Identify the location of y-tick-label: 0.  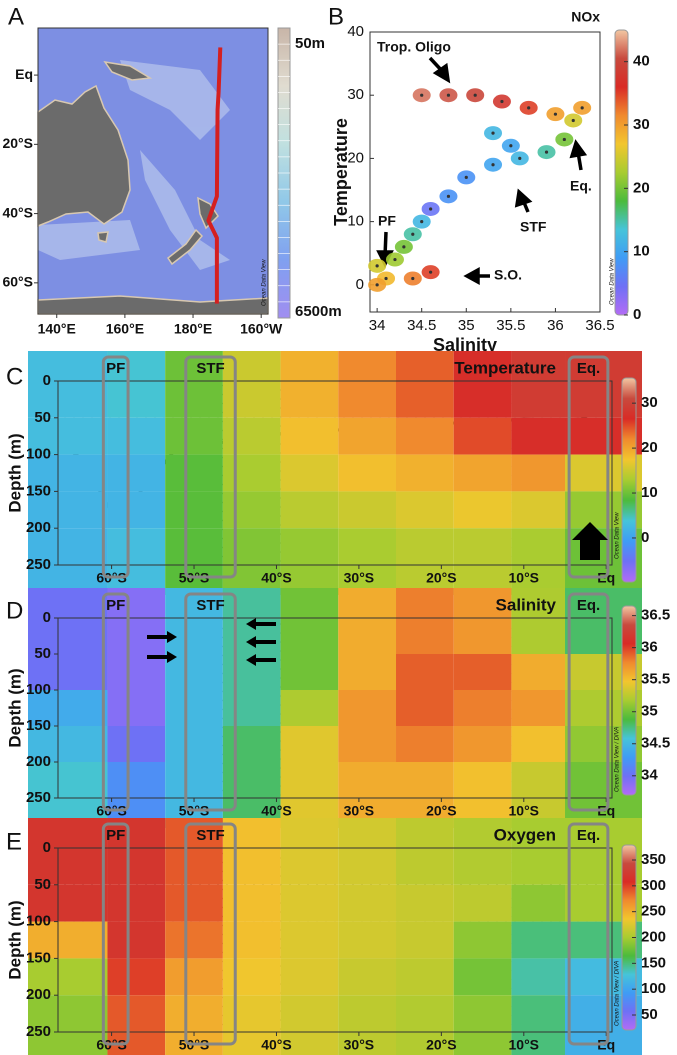
(47, 380).